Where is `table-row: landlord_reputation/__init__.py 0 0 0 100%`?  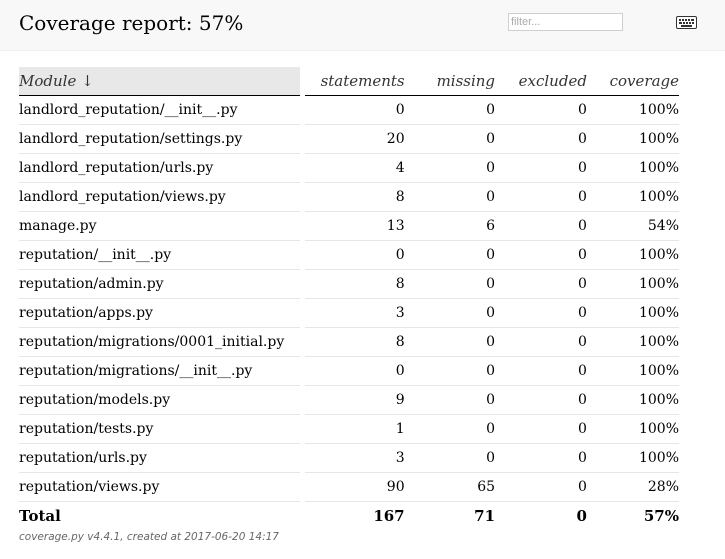
table-row: landlord_reputation/__init__.py 0 0 0 100% is located at coordinates (349, 110).